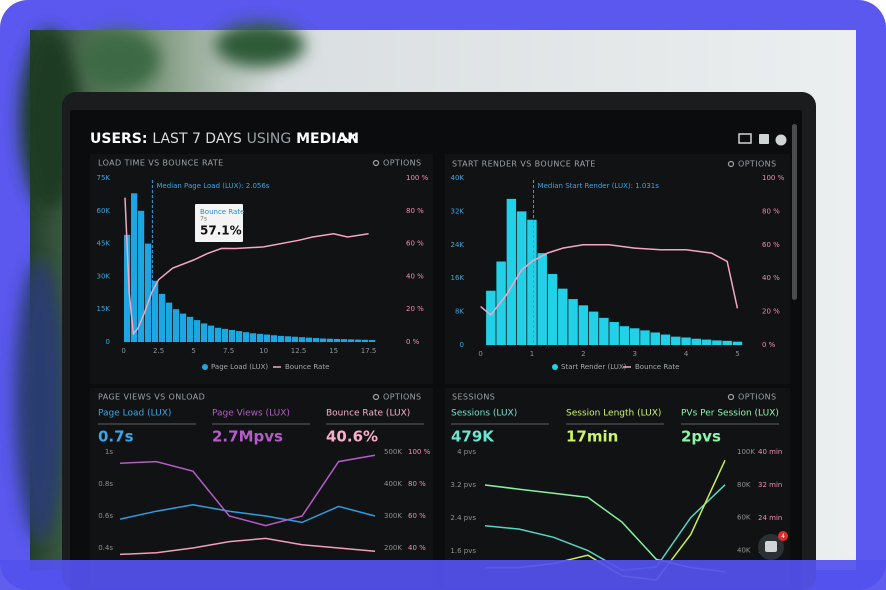 This screenshot has width=886, height=590. What do you see at coordinates (348, 138) in the screenshot?
I see `chevron-icon` at bounding box center [348, 138].